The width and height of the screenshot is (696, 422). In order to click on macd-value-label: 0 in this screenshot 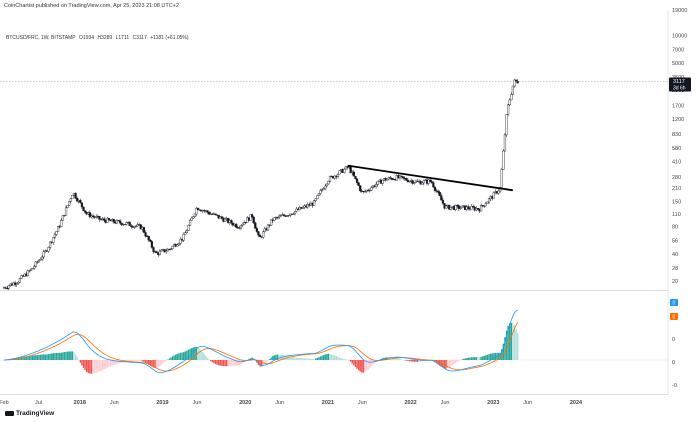, I will do `click(674, 304)`.